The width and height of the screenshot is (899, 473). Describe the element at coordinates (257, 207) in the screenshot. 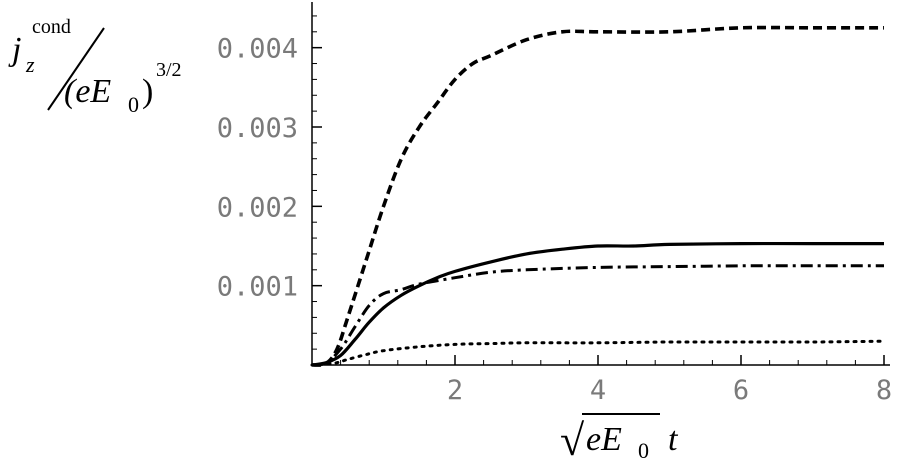

I see `y-tick-label: 0.002` at that location.